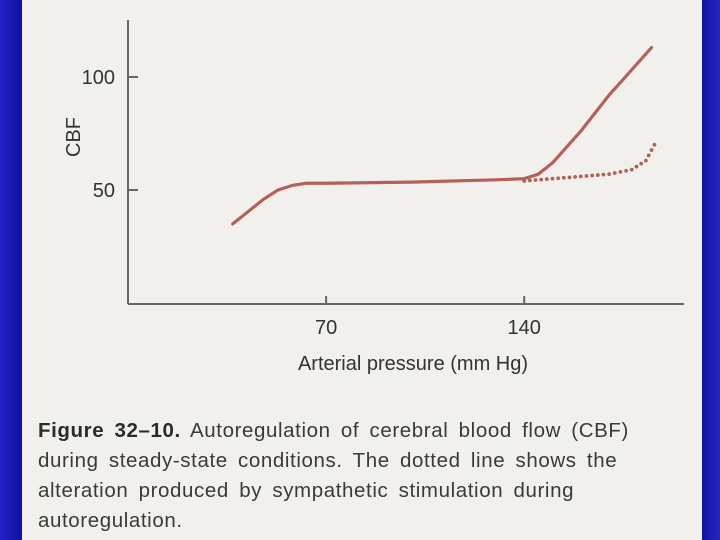 Image resolution: width=720 pixels, height=540 pixels. Describe the element at coordinates (109, 430) in the screenshot. I see `figure-label: Figure 32–10.` at that location.